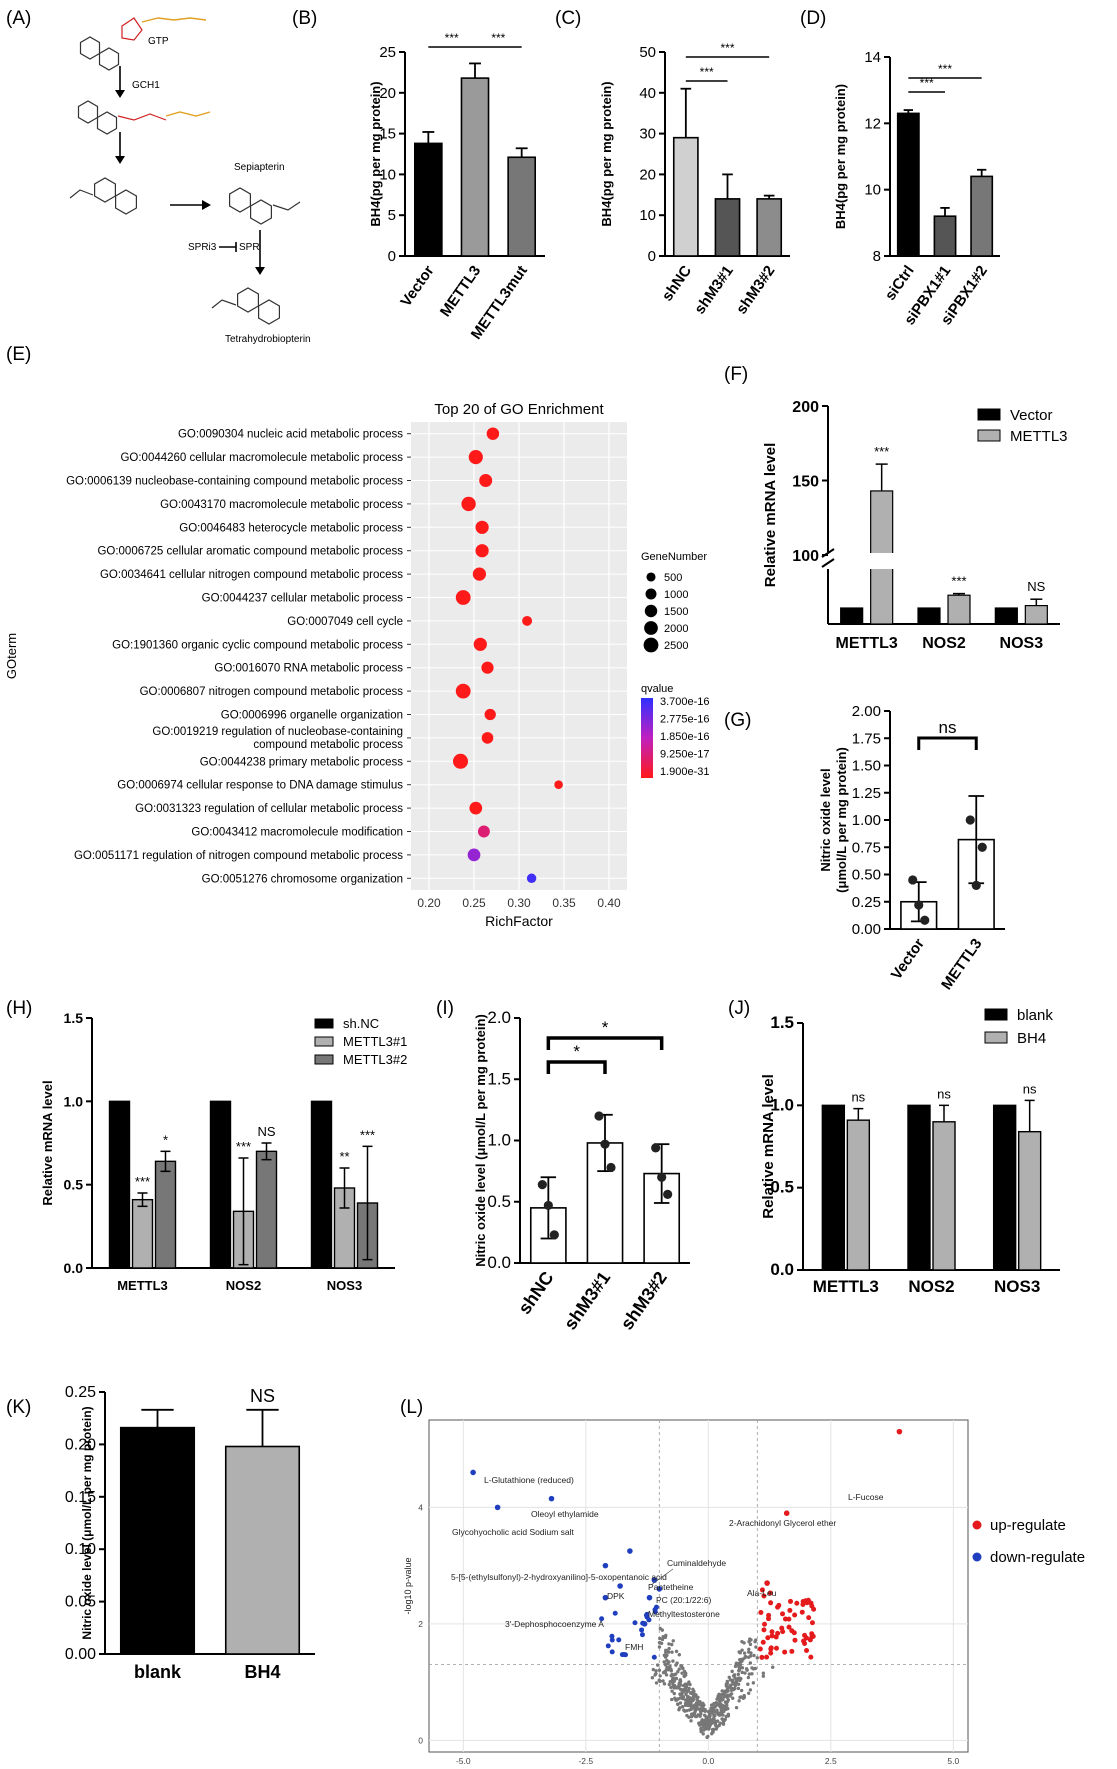 Image resolution: width=1117 pixels, height=1769 pixels. Describe the element at coordinates (609, 903) in the screenshot. I see `x-tick-label: 0.40` at that location.